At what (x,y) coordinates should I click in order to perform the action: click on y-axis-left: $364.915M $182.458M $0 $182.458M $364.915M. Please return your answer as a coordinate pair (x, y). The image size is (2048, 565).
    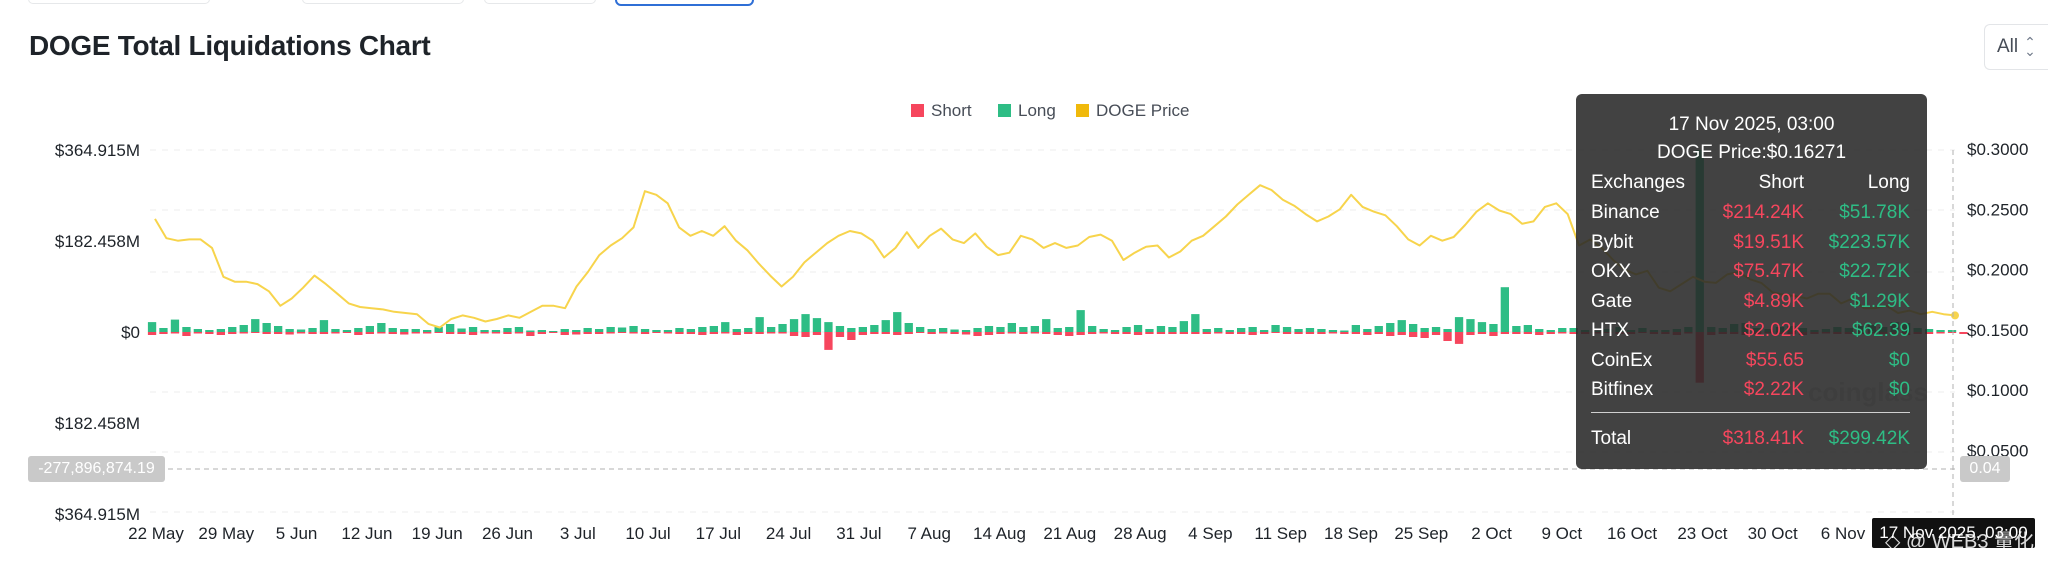
    Looking at the image, I should click on (97, 332).